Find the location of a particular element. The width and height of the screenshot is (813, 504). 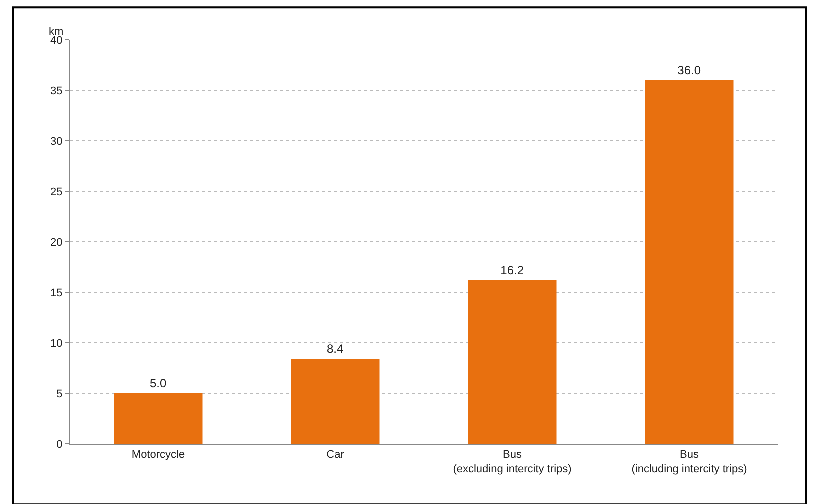

y-tick-label: 0 is located at coordinates (59, 444).